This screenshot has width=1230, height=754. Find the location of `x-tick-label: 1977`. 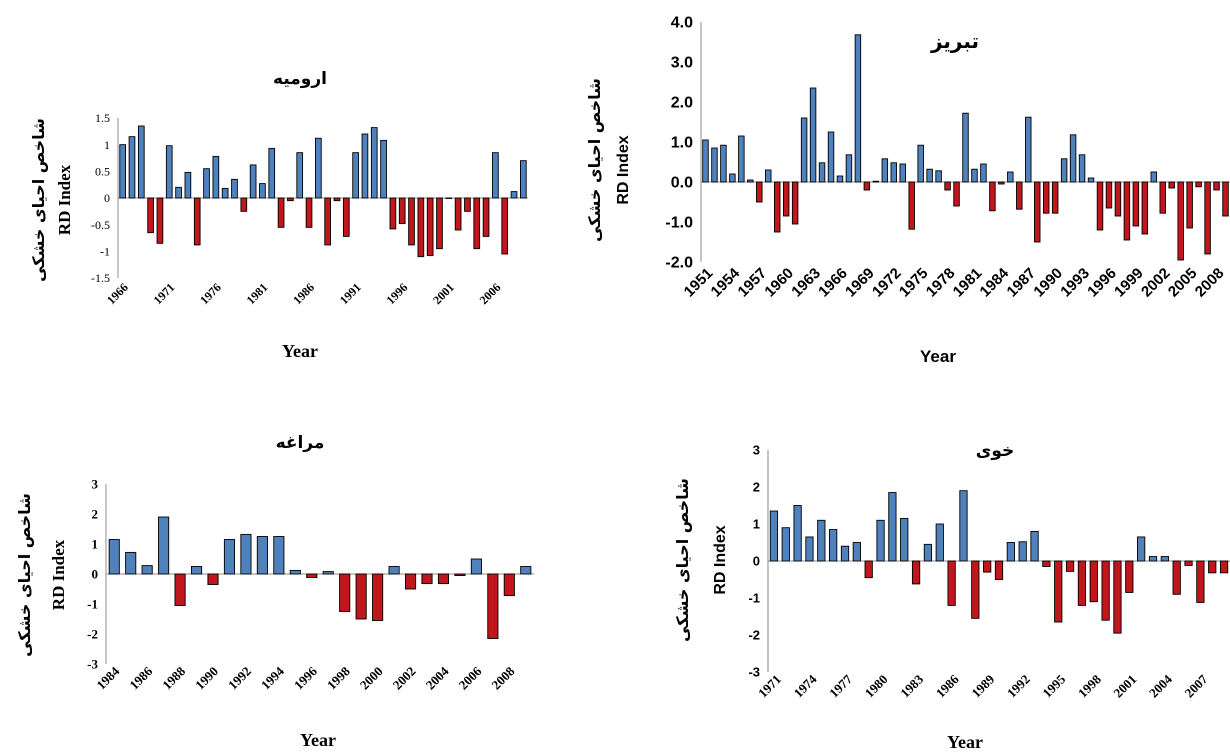

x-tick-label: 1977 is located at coordinates (840, 685).